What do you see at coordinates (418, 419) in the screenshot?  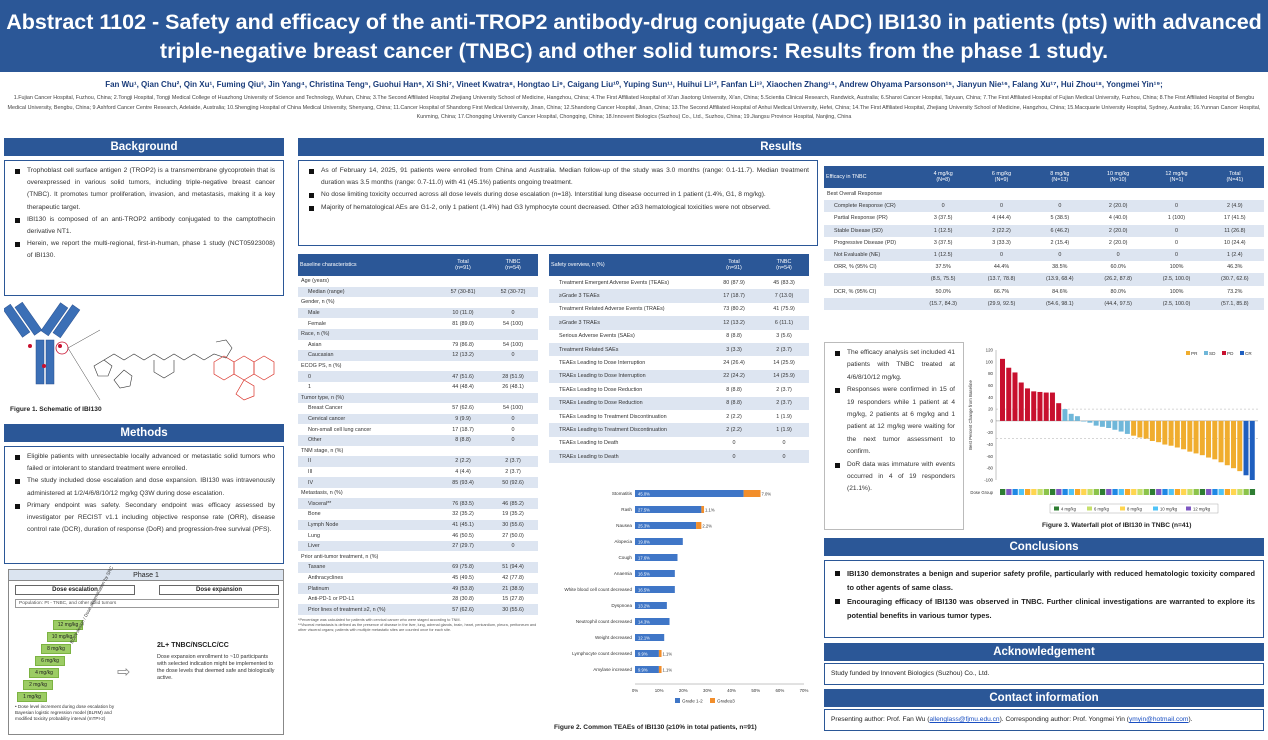 I see `table-row: Cervical cancer 9 (9.9) 0` at bounding box center [418, 419].